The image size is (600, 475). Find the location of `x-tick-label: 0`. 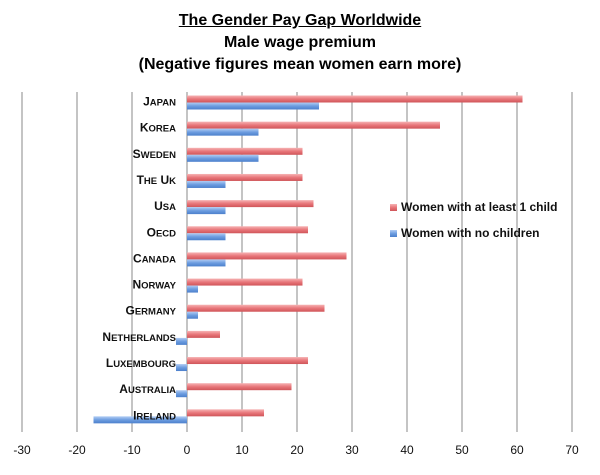

x-tick-label: 0 is located at coordinates (187, 450).